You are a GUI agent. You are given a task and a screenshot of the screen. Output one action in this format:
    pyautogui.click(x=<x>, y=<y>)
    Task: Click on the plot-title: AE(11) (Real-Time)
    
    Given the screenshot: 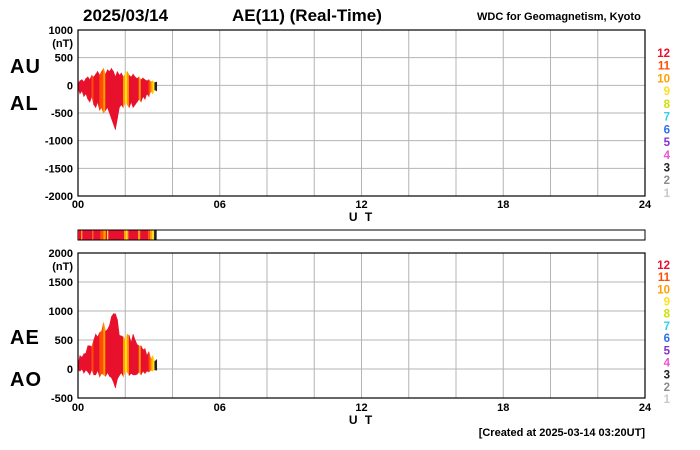 What is the action you would take?
    pyautogui.click(x=307, y=15)
    